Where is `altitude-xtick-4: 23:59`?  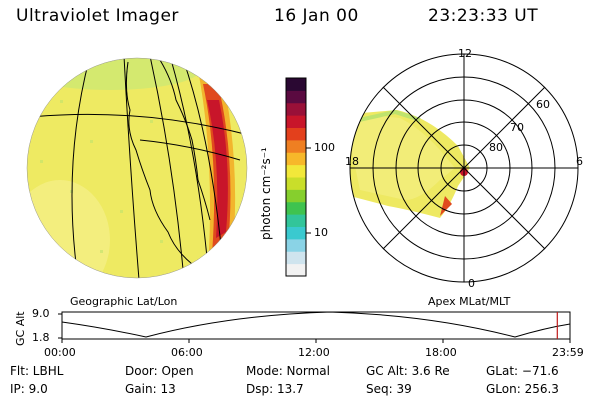 altitude-xtick-4: 23:59 is located at coordinates (568, 352).